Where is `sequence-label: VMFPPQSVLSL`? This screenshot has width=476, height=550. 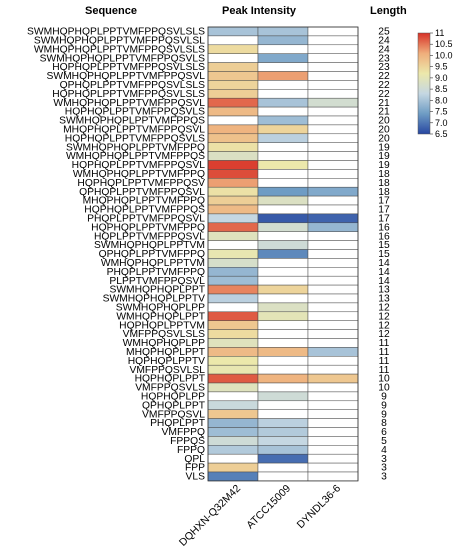
sequence-label: VMFPPQSVLSL is located at coordinates (167, 370).